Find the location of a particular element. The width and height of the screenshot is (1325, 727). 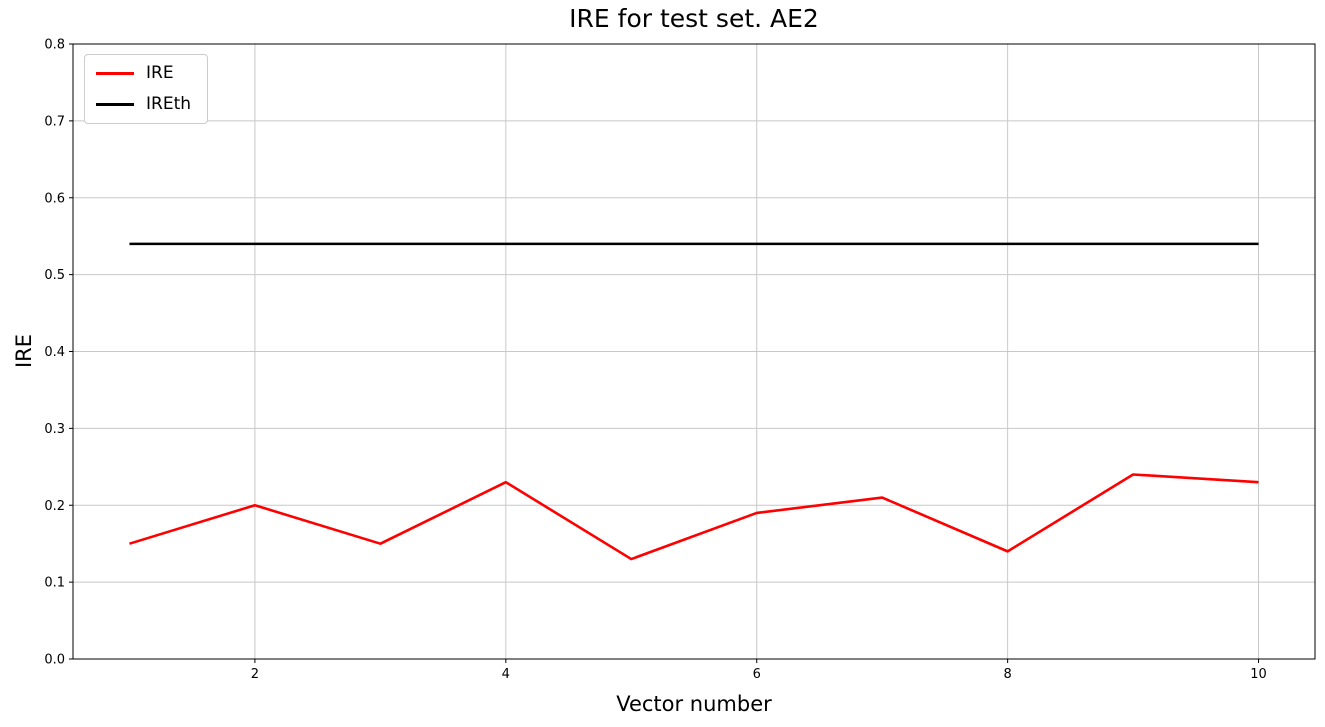

legend-label-ireth: IREth is located at coordinates (169, 104).